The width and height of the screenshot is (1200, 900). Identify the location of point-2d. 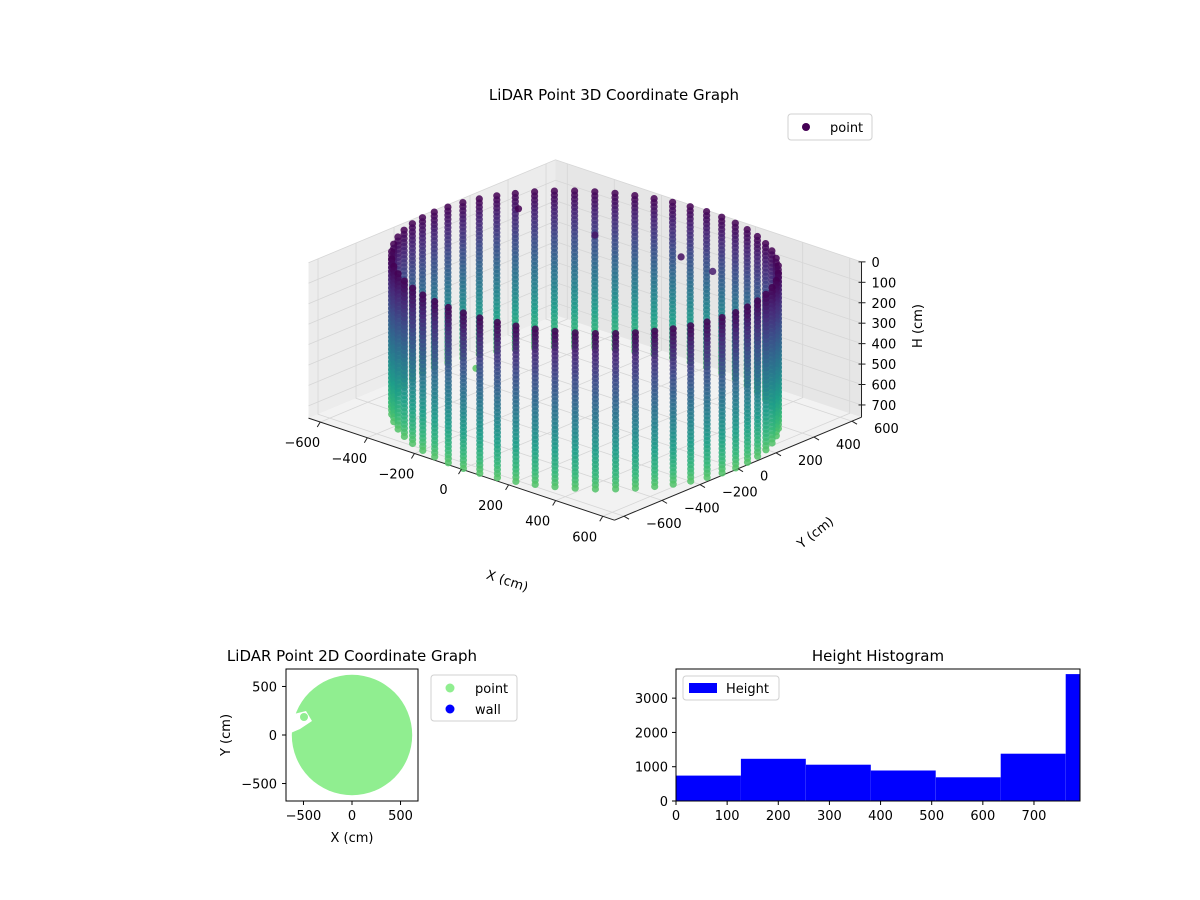
(304, 717).